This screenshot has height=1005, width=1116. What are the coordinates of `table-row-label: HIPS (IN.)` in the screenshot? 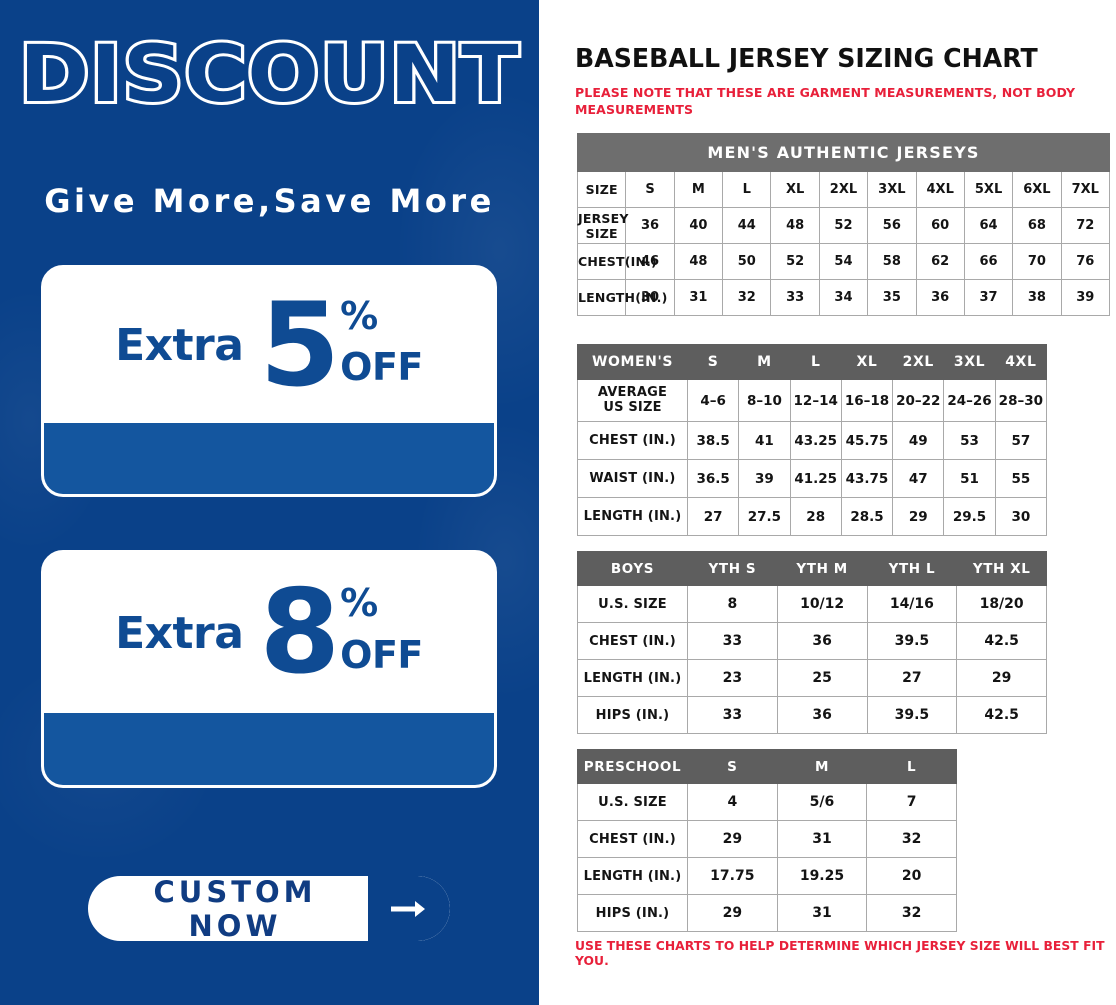 It's located at (632, 715).